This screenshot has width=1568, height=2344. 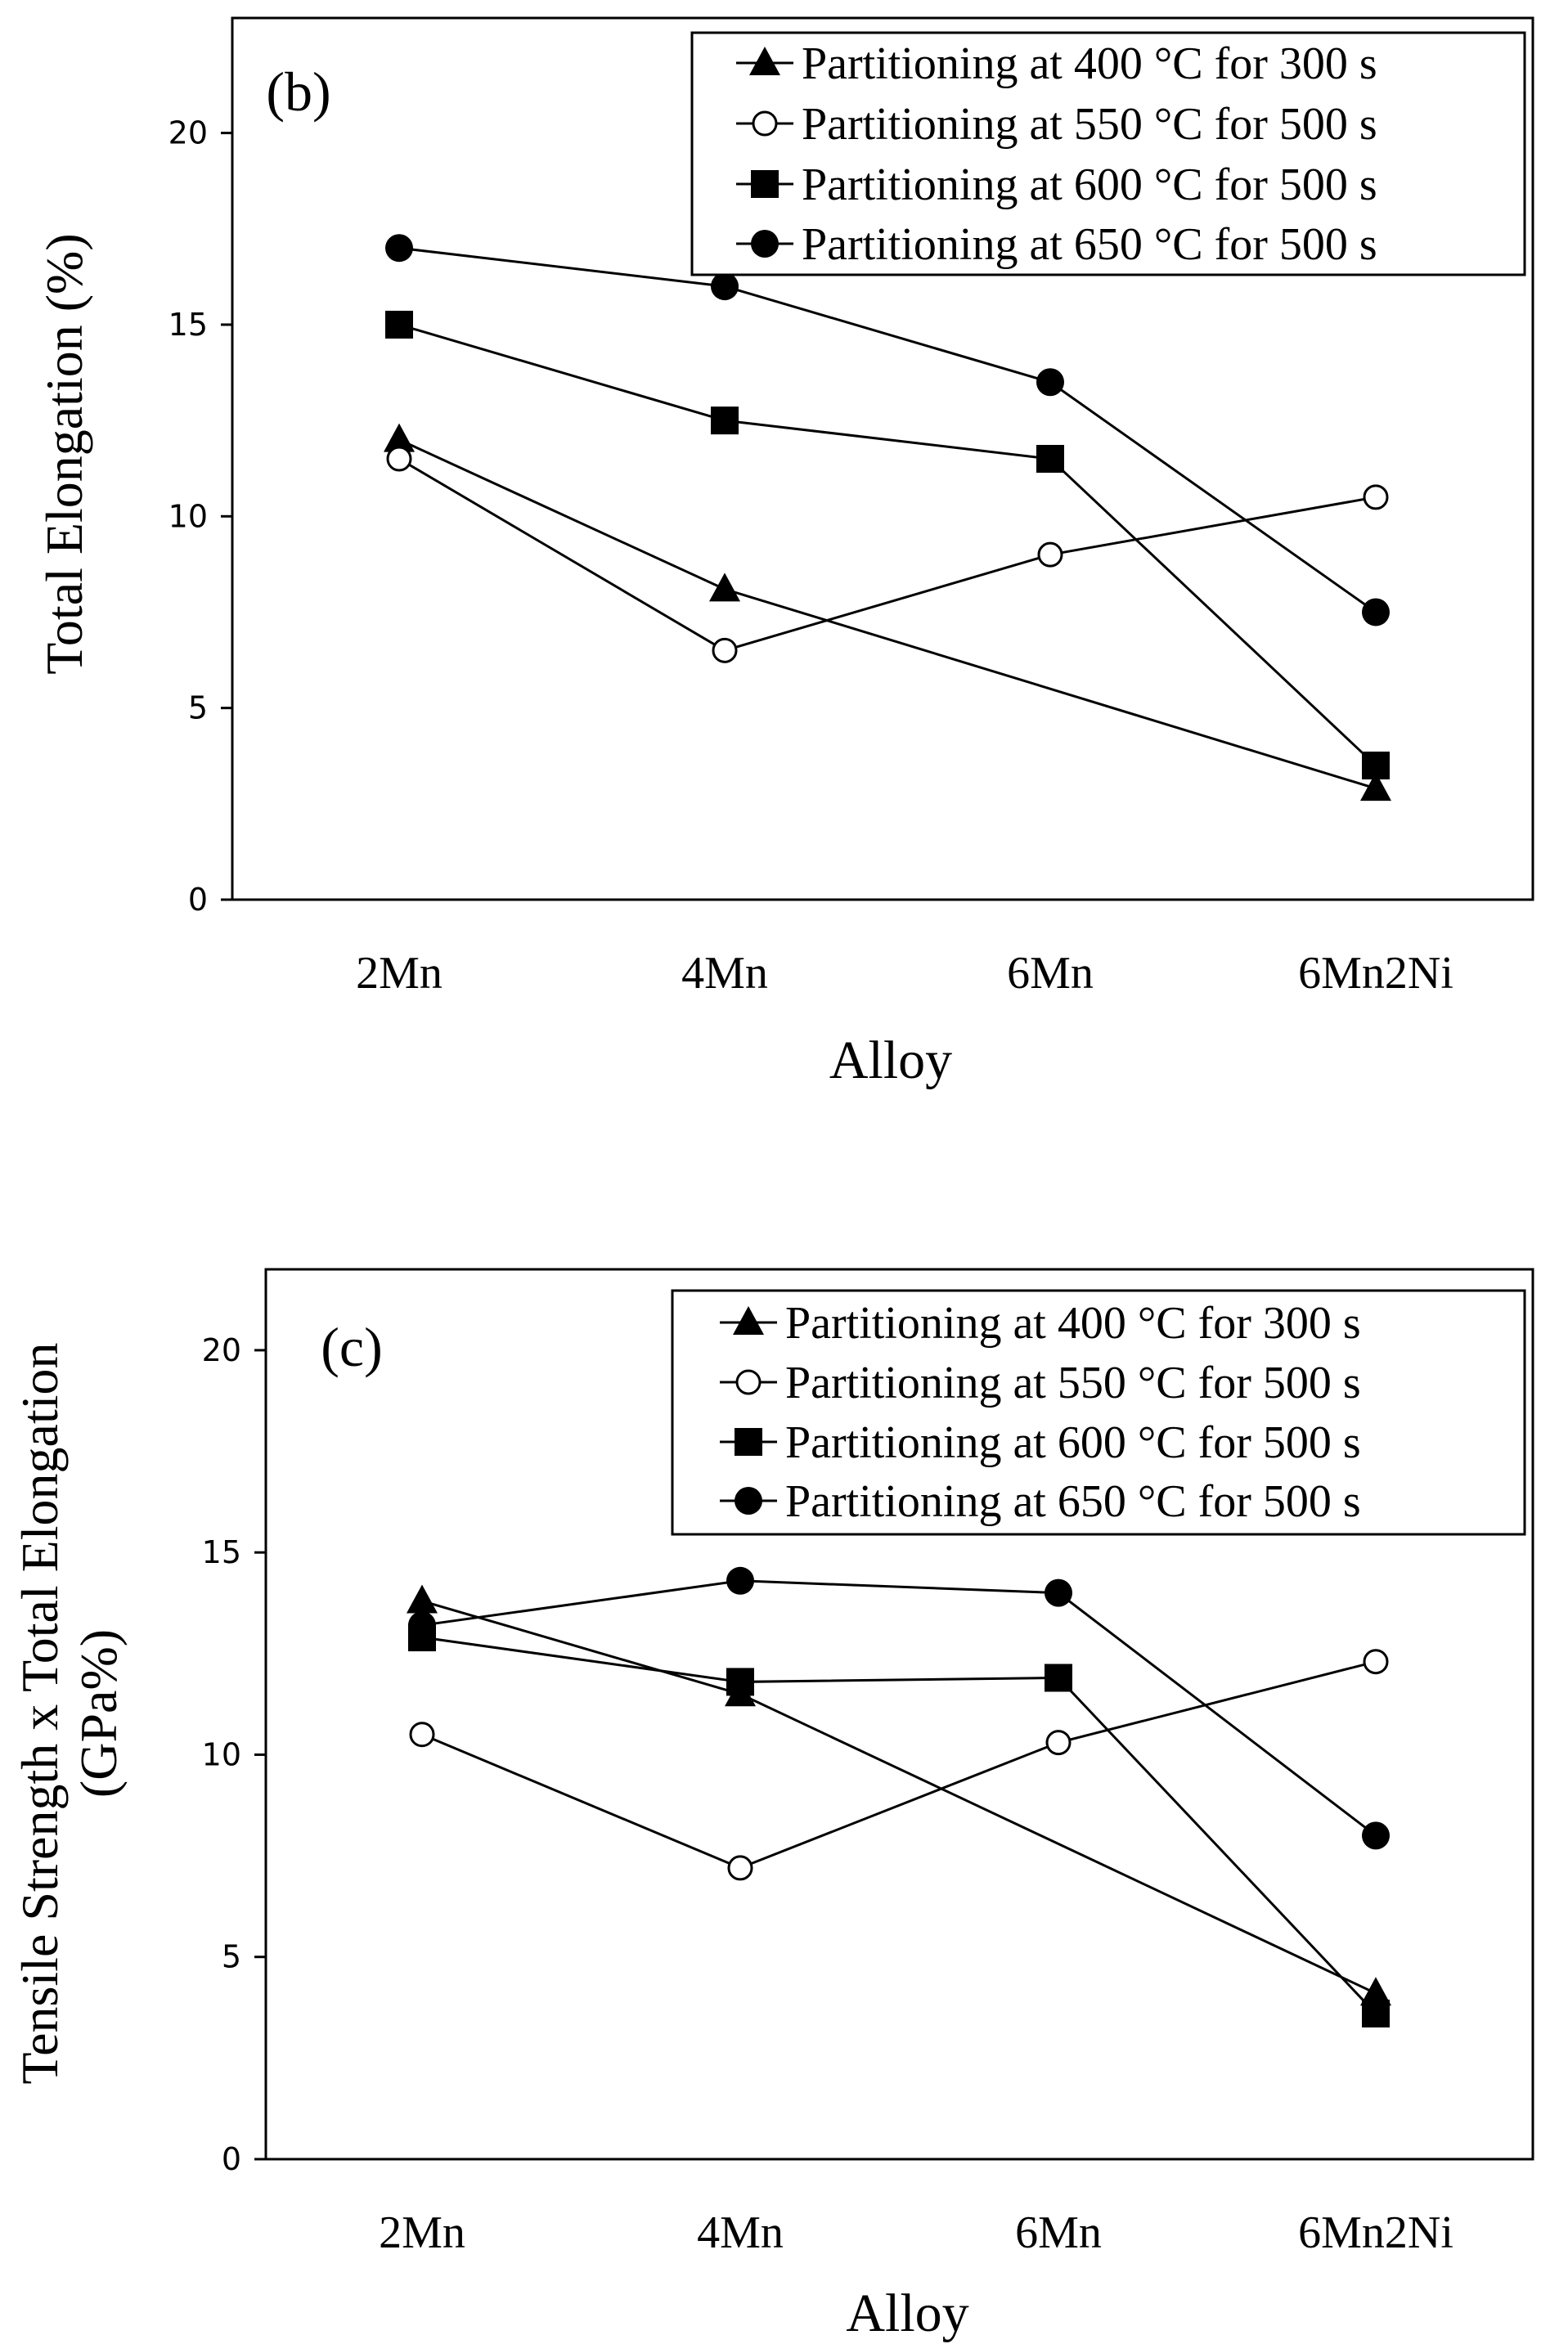 What do you see at coordinates (298, 92) in the screenshot?
I see `panel-label: (b)` at bounding box center [298, 92].